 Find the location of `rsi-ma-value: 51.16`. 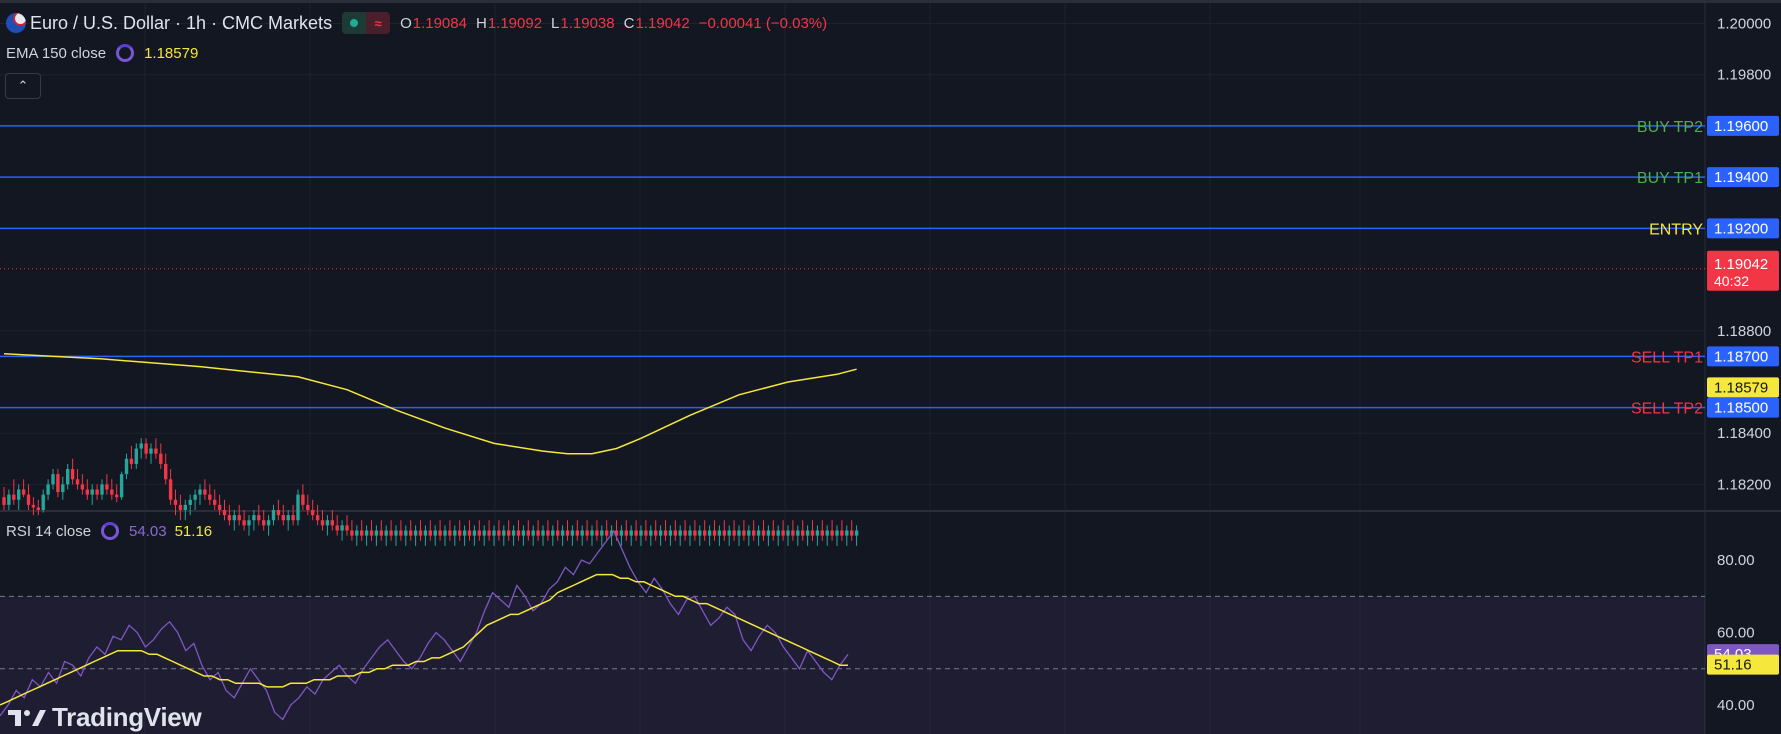

rsi-ma-value: 51.16 is located at coordinates (193, 531).